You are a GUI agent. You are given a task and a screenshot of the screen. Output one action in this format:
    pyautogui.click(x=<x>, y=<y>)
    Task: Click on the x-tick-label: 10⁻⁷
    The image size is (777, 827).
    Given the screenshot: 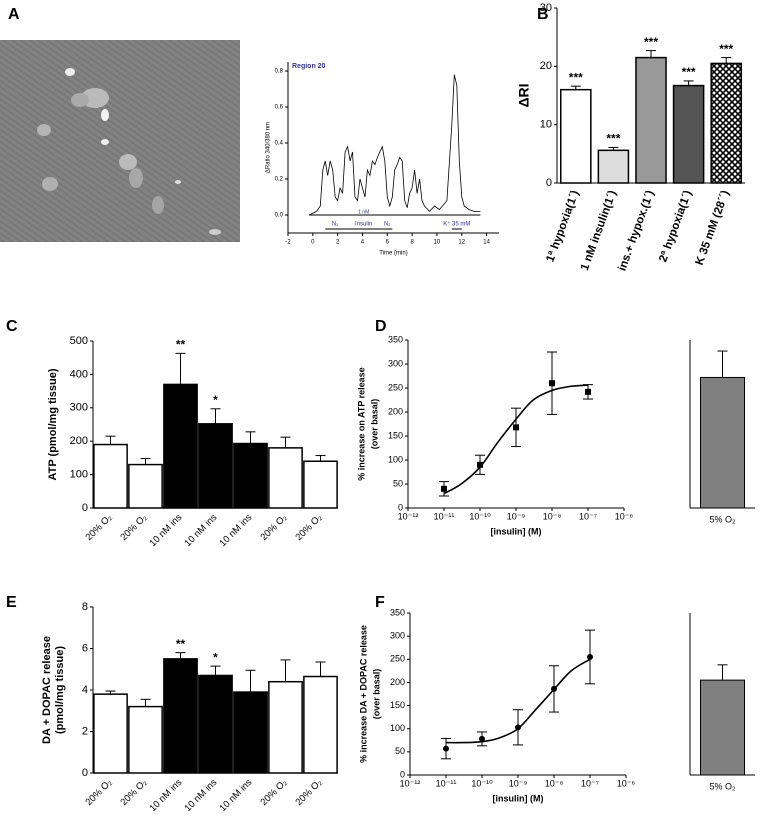 What is the action you would take?
    pyautogui.click(x=588, y=516)
    